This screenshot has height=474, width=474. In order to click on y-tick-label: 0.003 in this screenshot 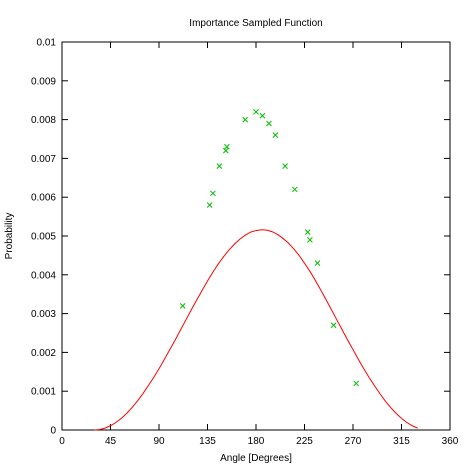, I will do `click(43, 314)`.